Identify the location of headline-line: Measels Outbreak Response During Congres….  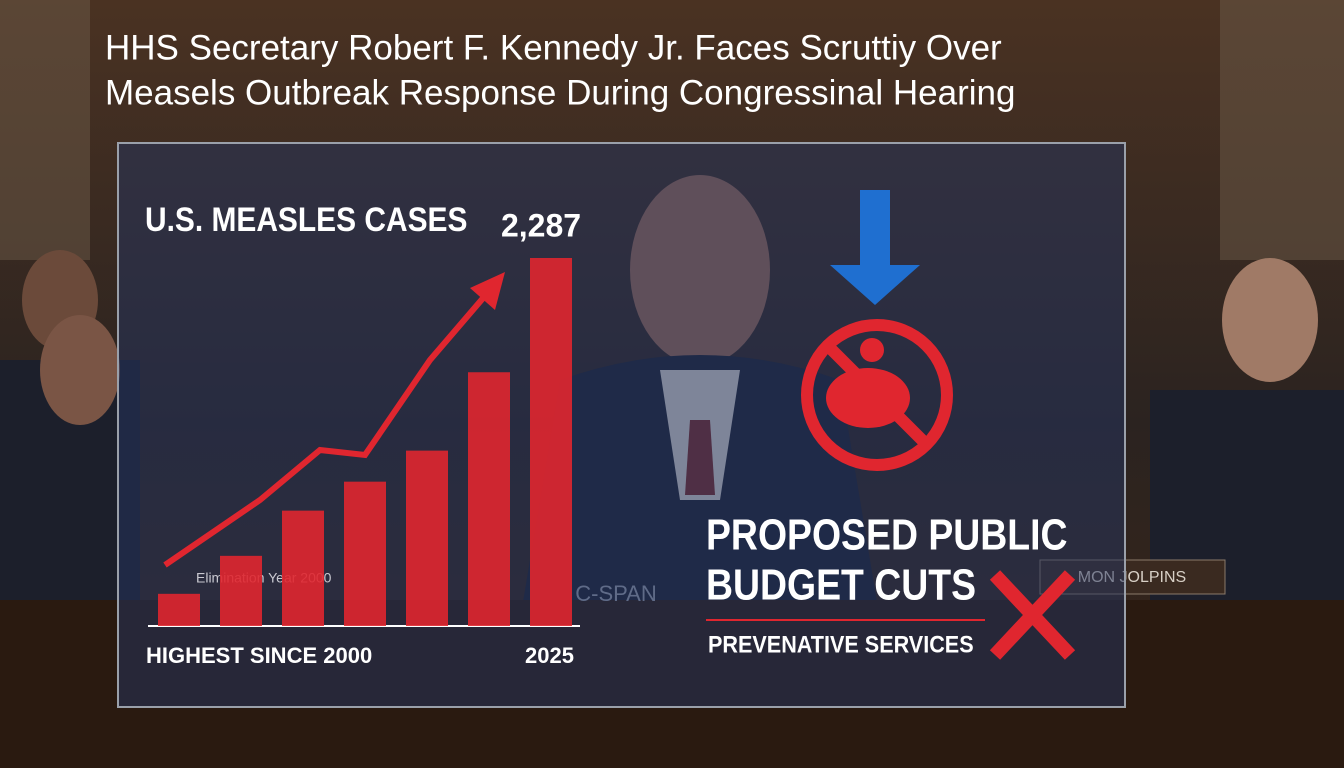
(560, 92).